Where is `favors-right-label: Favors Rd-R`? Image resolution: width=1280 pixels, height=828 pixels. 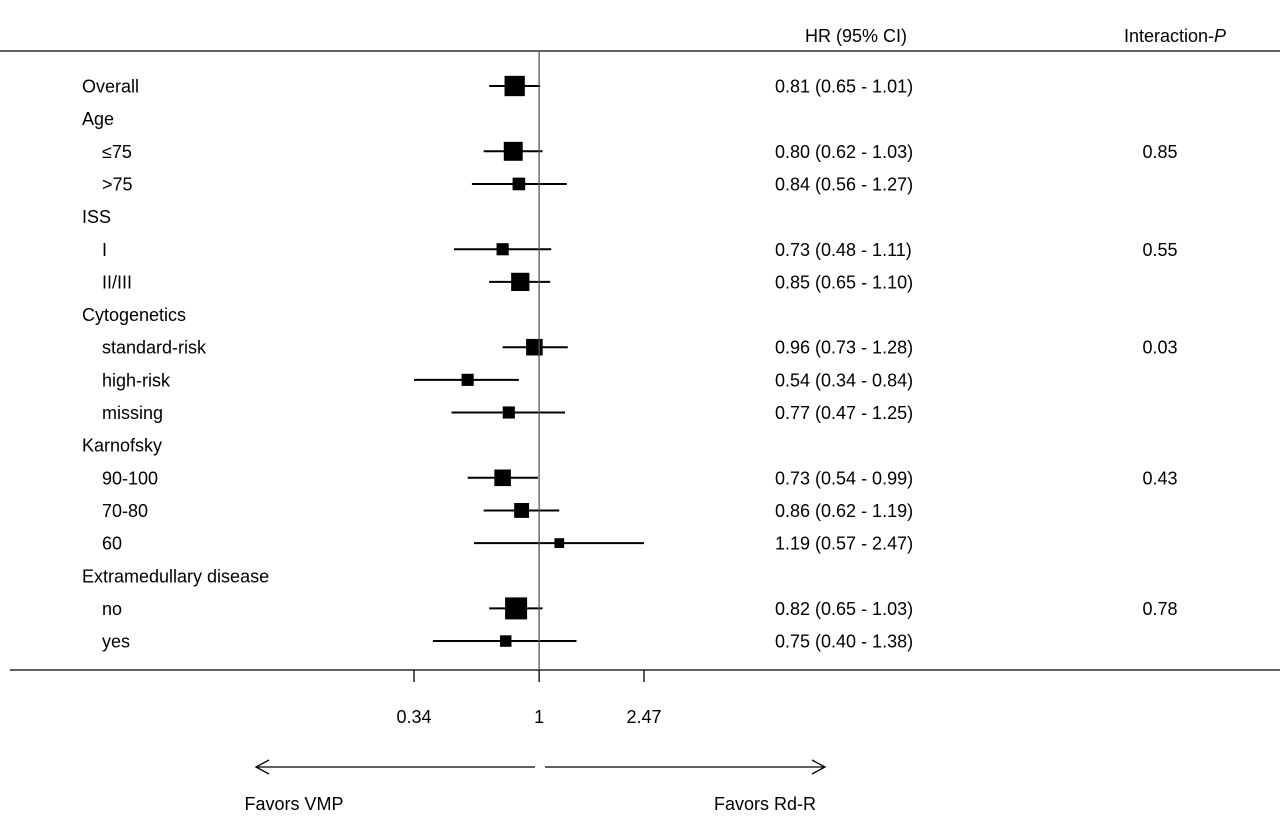 favors-right-label: Favors Rd-R is located at coordinates (765, 804).